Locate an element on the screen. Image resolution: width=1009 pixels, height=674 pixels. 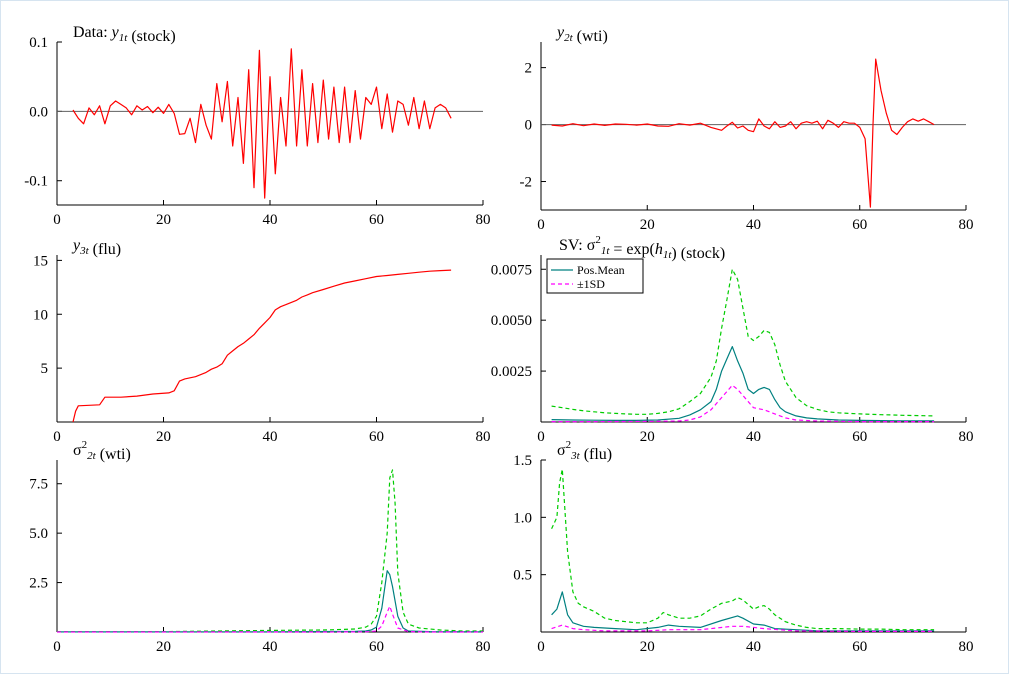
y-tick-label: 0.5 is located at coordinates (522, 576).